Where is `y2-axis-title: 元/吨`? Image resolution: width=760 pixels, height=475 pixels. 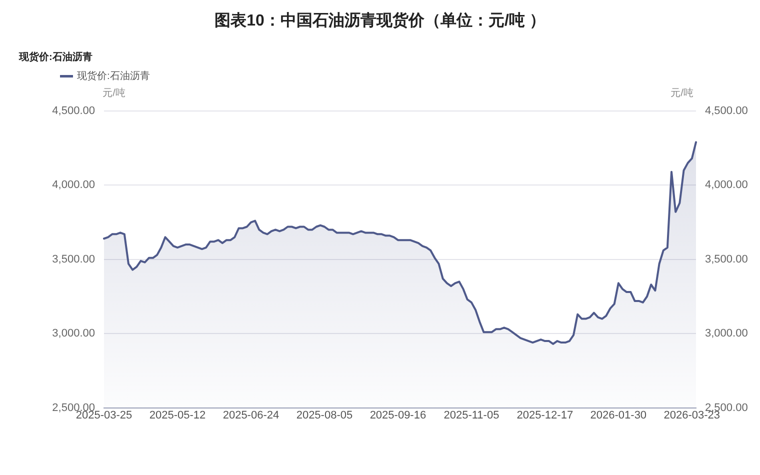 y2-axis-title: 元/吨 is located at coordinates (682, 92).